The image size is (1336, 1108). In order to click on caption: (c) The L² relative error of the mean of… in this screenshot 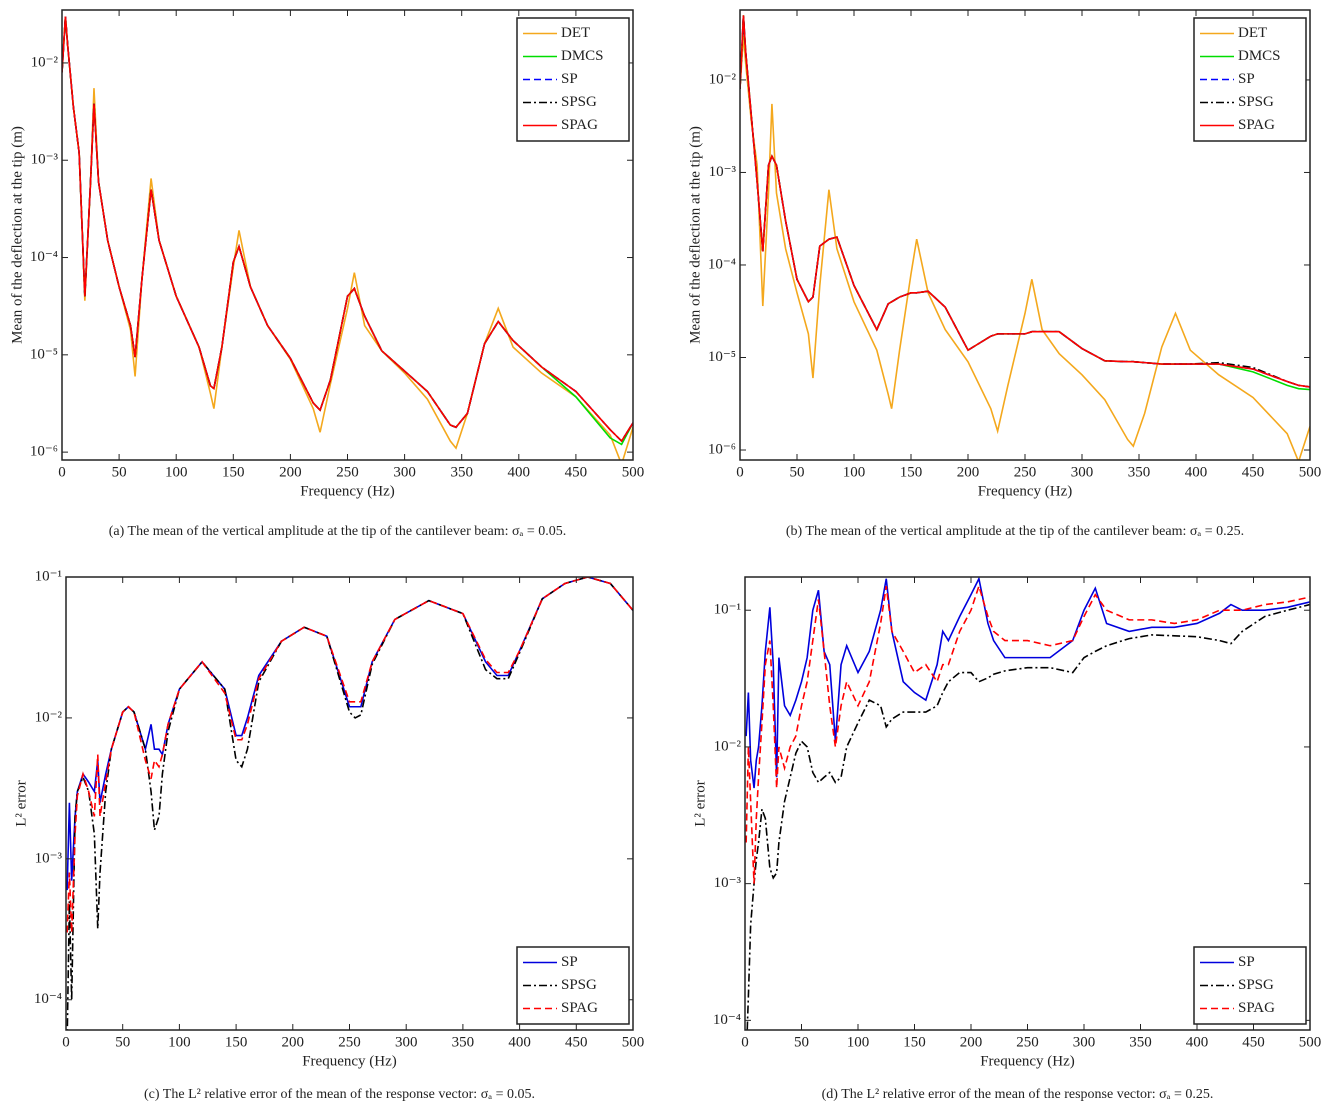, I will do `click(339, 1094)`.